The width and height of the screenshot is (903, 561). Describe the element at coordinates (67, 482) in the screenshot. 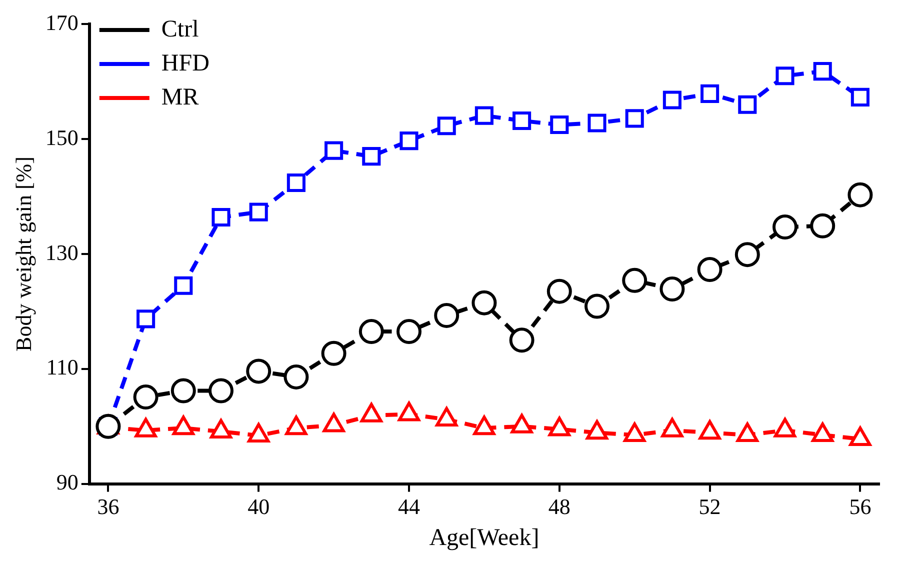

I see `y-tick-label: 90` at that location.